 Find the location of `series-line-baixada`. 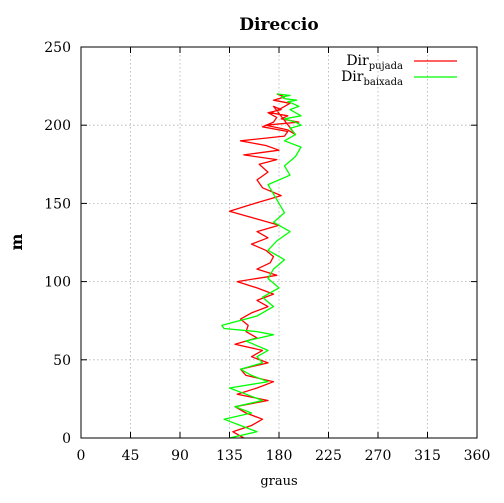

series-line-baixada is located at coordinates (261, 266).